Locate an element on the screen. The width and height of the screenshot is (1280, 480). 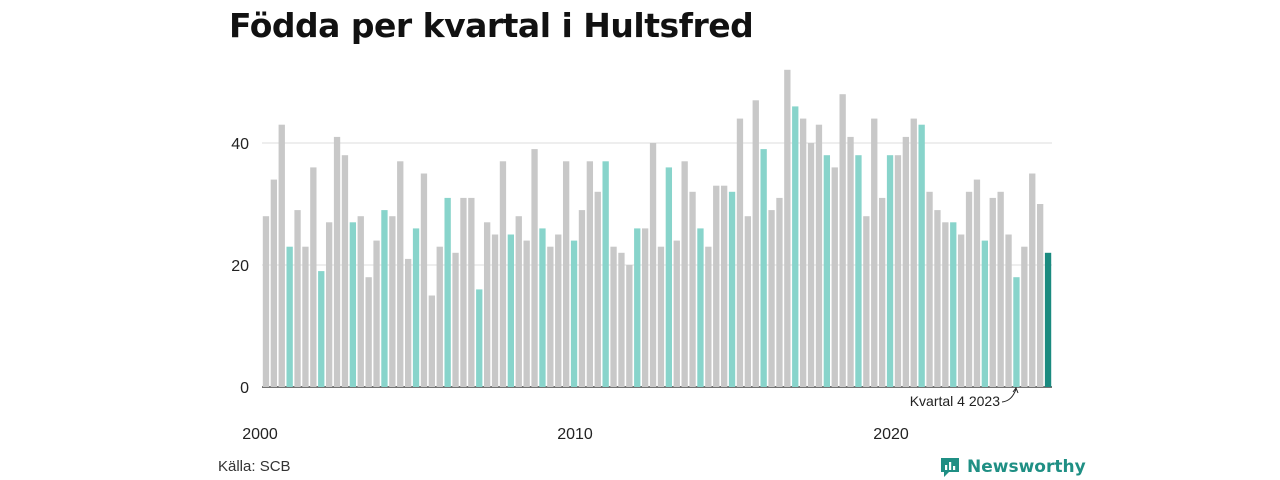
brand-logo: Newsworthy is located at coordinates (1012, 467).